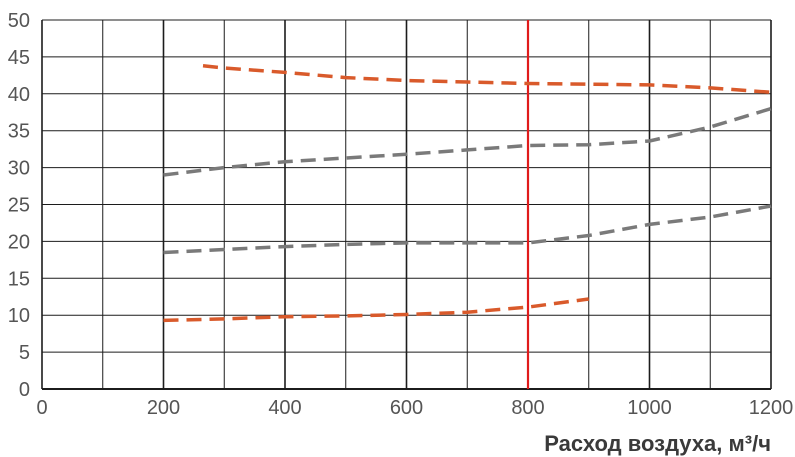  I want to click on x-tick-label: 800, so click(527, 408).